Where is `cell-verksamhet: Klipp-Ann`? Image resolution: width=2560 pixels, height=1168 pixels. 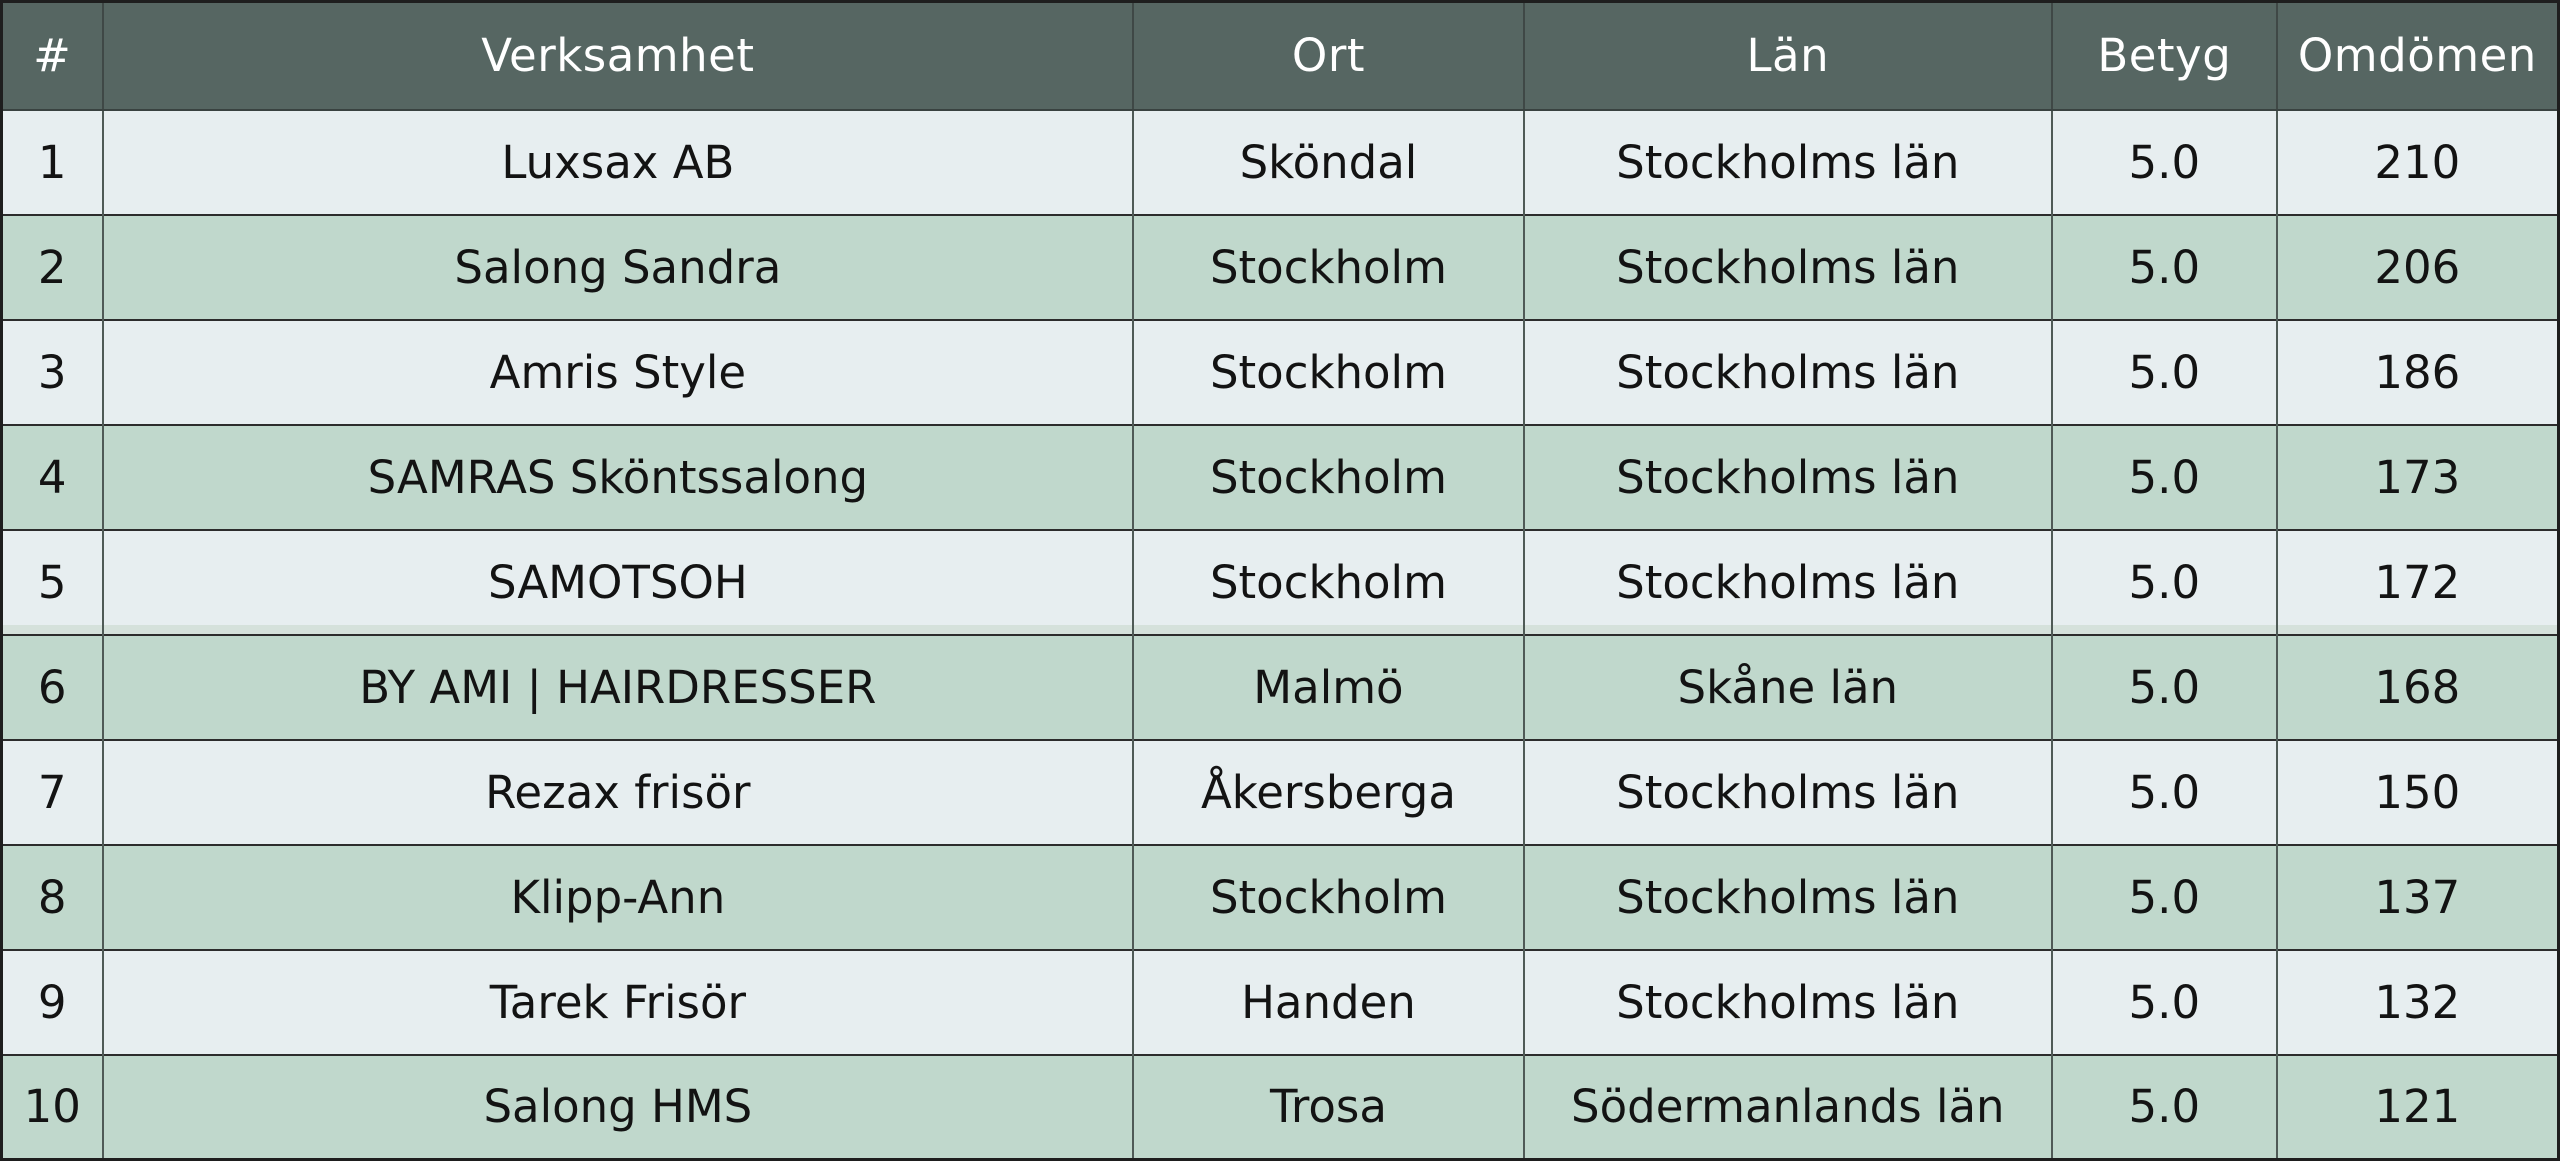
cell-verksamhet: Klipp-Ann is located at coordinates (617, 896).